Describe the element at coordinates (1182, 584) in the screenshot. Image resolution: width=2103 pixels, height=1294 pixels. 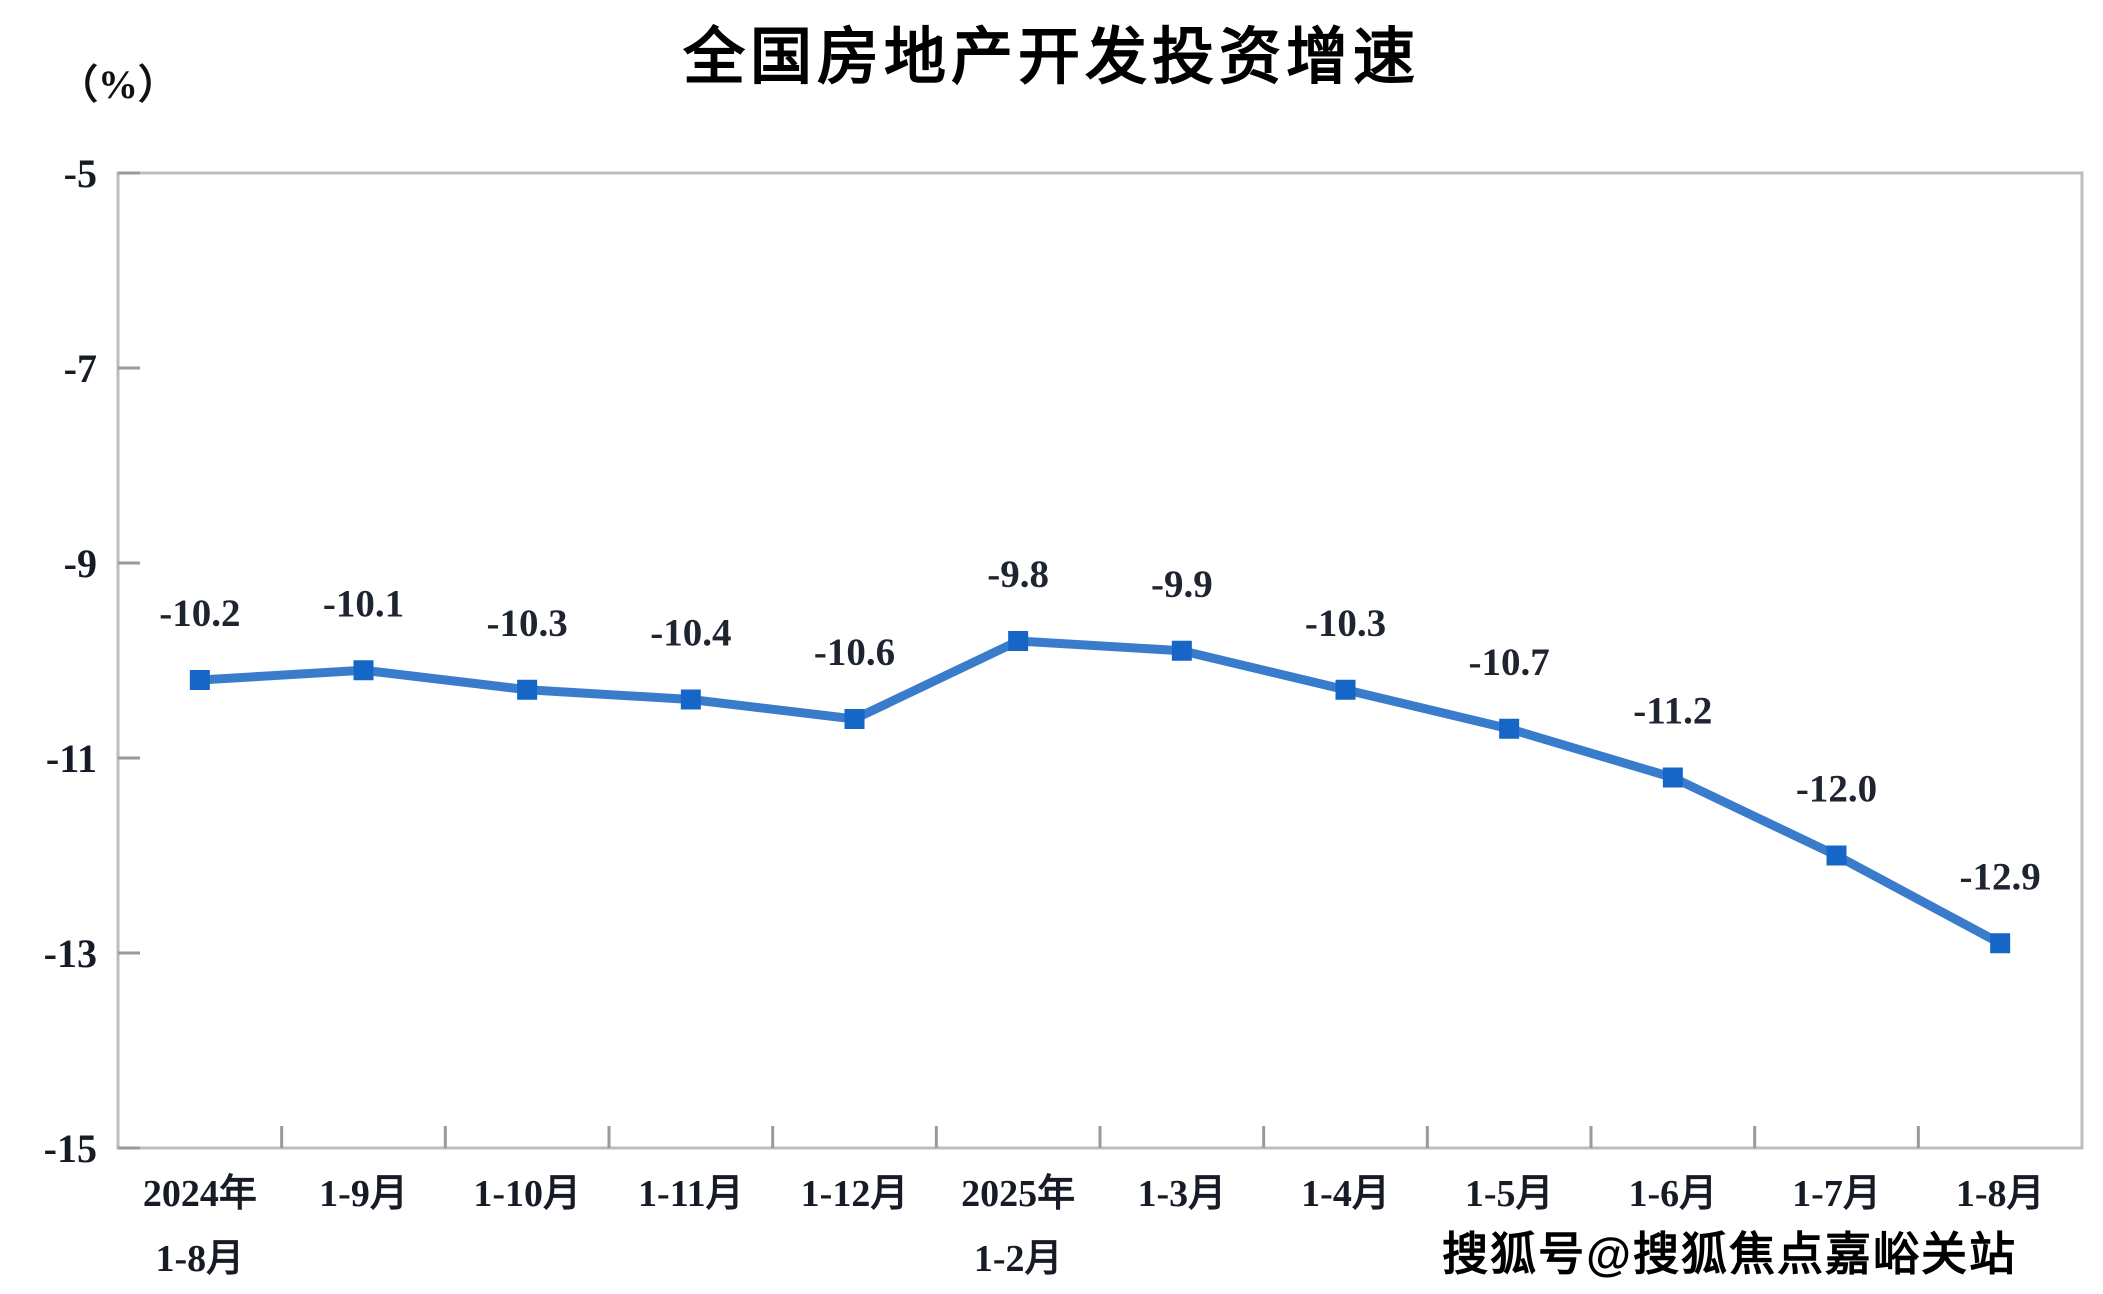
I see `data-point-label: -9.9` at that location.